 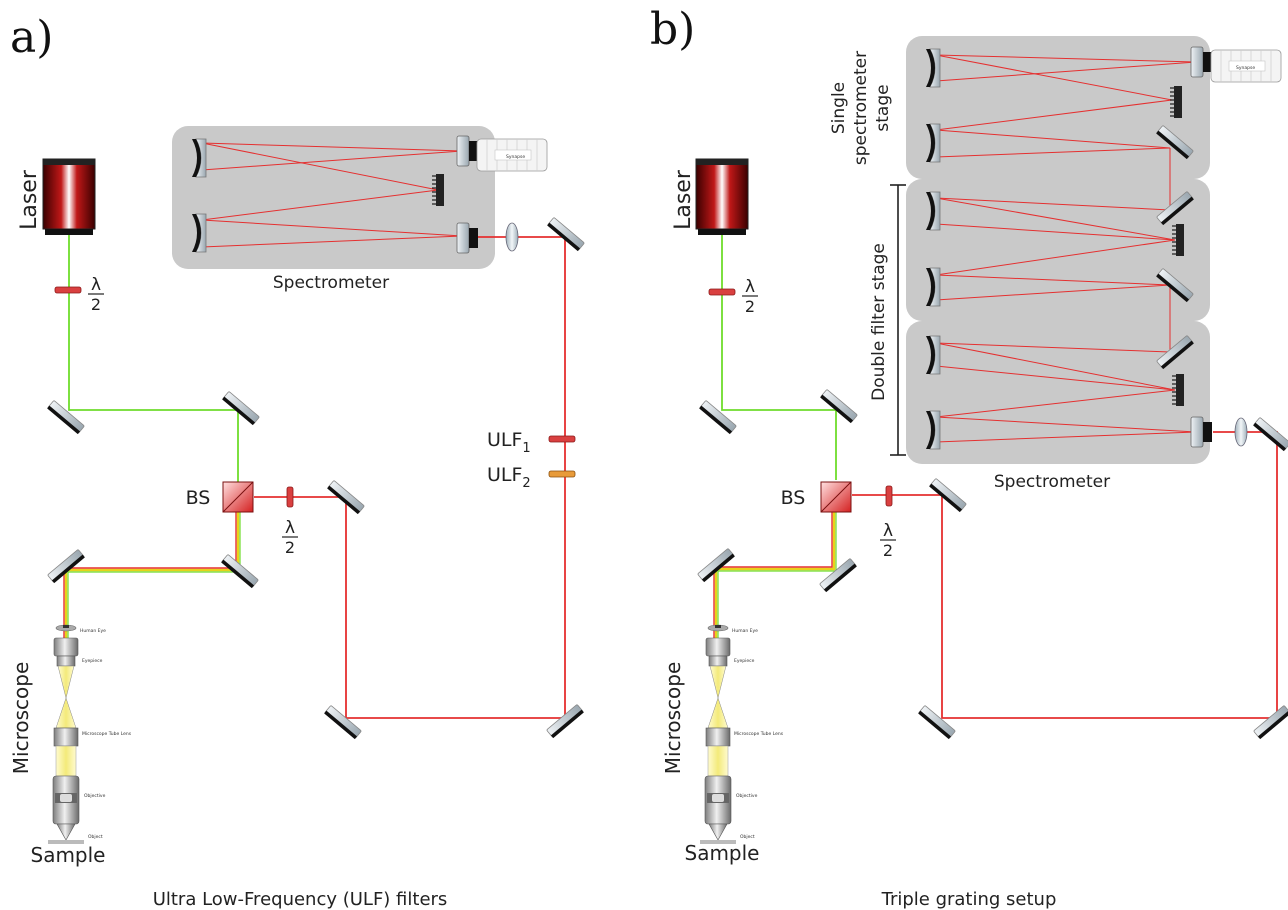 What do you see at coordinates (747, 837) in the screenshot?
I see `object-b-label: Object` at bounding box center [747, 837].